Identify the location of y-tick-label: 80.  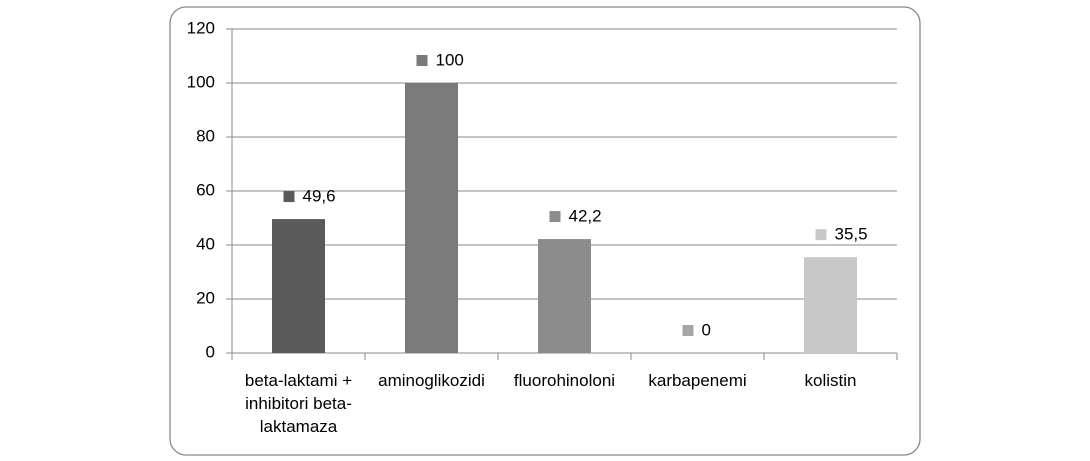
(205, 135).